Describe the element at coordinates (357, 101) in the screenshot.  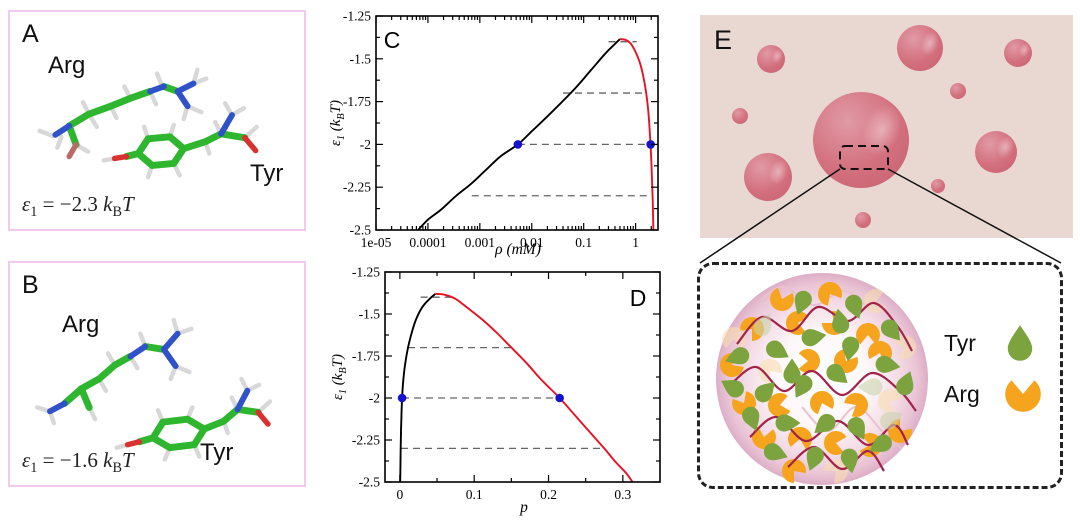
I see `y-tick-label: -1.75` at that location.